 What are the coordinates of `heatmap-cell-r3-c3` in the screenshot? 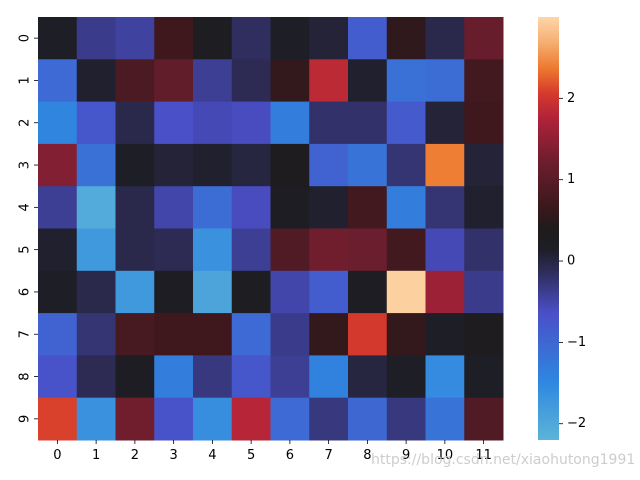 It's located at (174, 165).